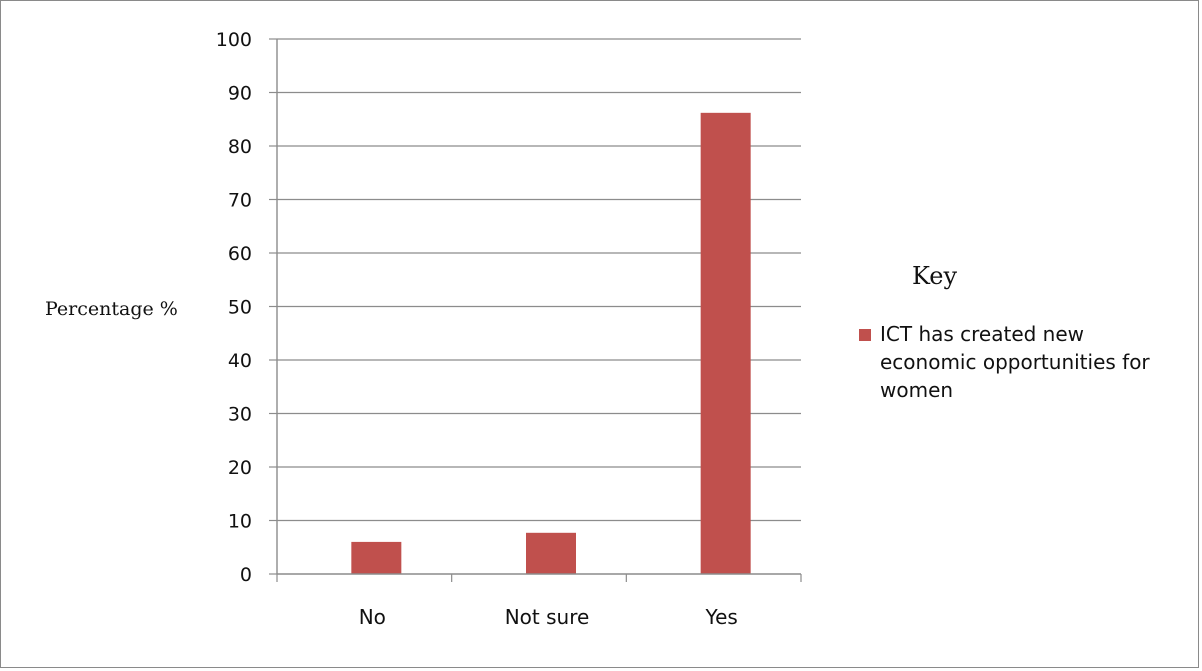  What do you see at coordinates (372, 617) in the screenshot?
I see `x-tick-label: No` at bounding box center [372, 617].